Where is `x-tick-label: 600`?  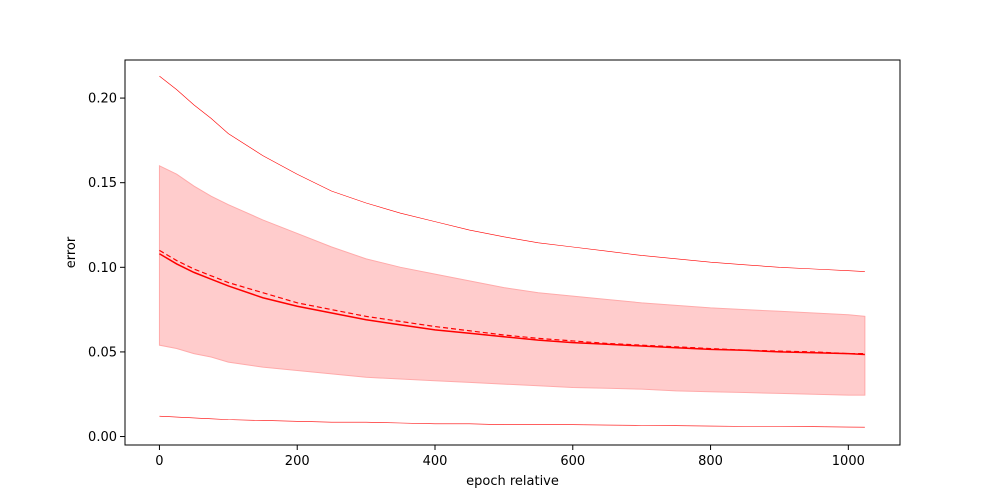 x-tick-label: 600 is located at coordinates (572, 461).